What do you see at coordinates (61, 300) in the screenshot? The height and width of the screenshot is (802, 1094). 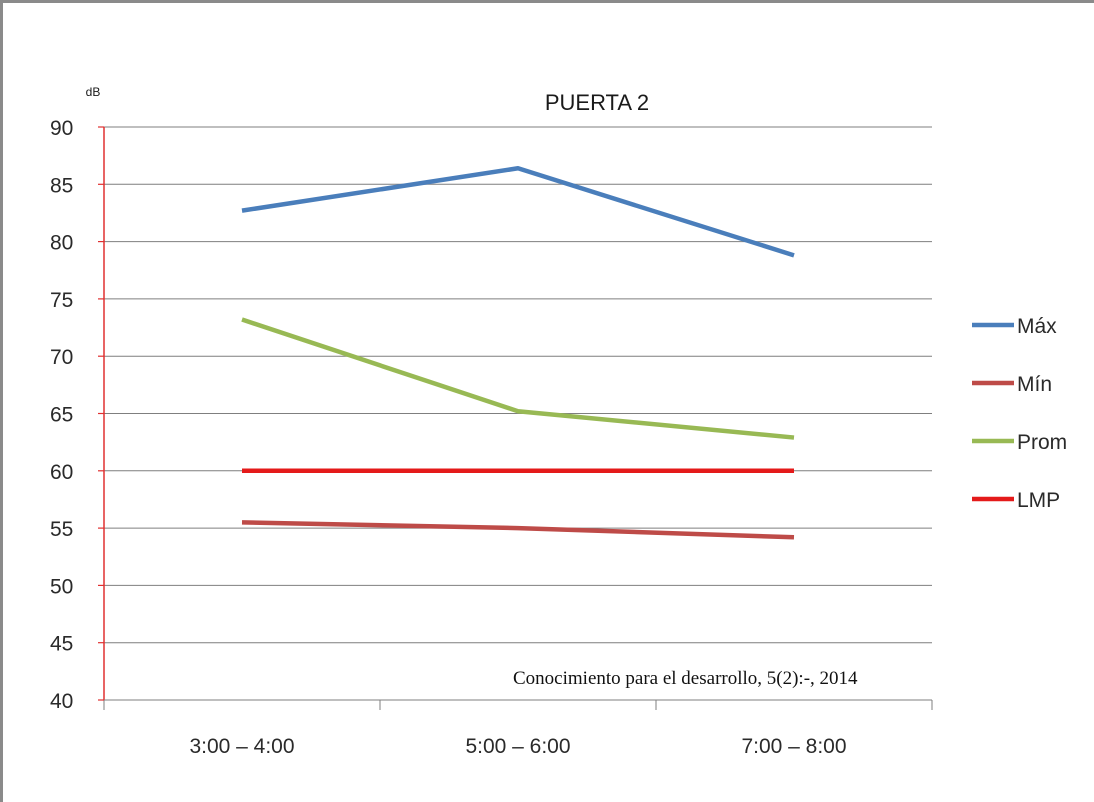 I see `y-tick-label: 75` at bounding box center [61, 300].